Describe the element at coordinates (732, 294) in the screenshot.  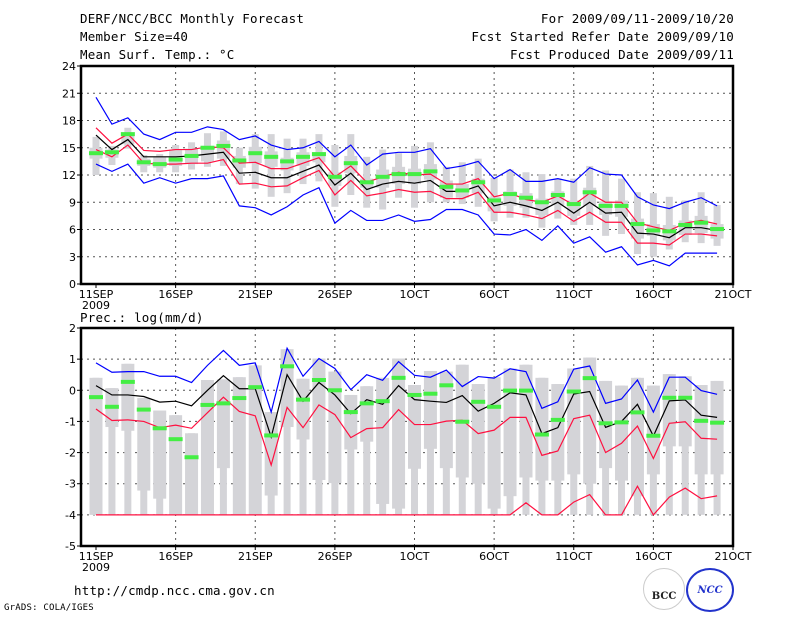
I see `x-tick-label: 21OCT` at that location.